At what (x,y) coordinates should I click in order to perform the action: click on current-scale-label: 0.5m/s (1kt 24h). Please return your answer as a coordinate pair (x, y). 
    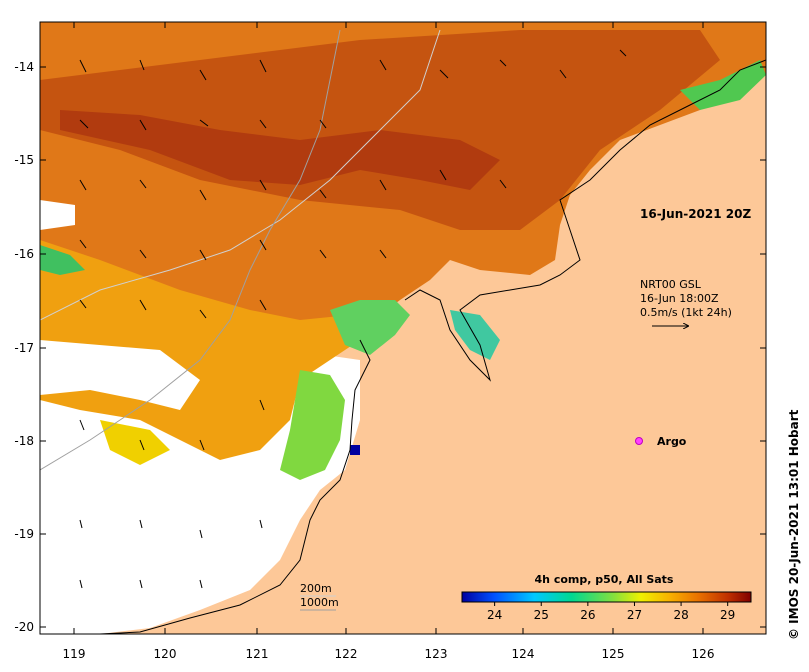
    Looking at the image, I should click on (686, 312).